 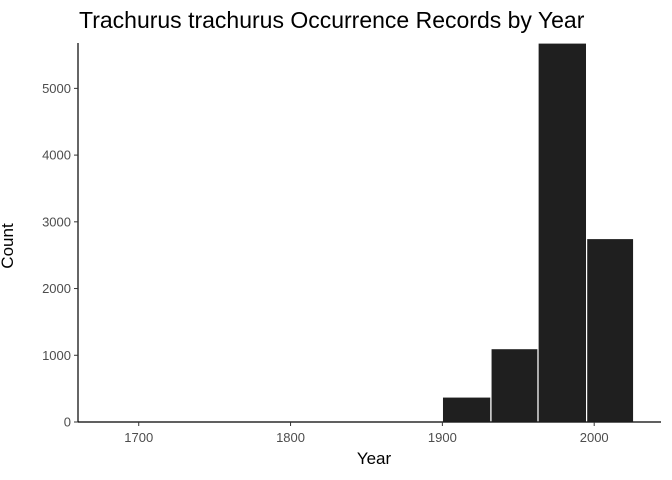 I want to click on y-tick-label: 3000, so click(x=56, y=221).